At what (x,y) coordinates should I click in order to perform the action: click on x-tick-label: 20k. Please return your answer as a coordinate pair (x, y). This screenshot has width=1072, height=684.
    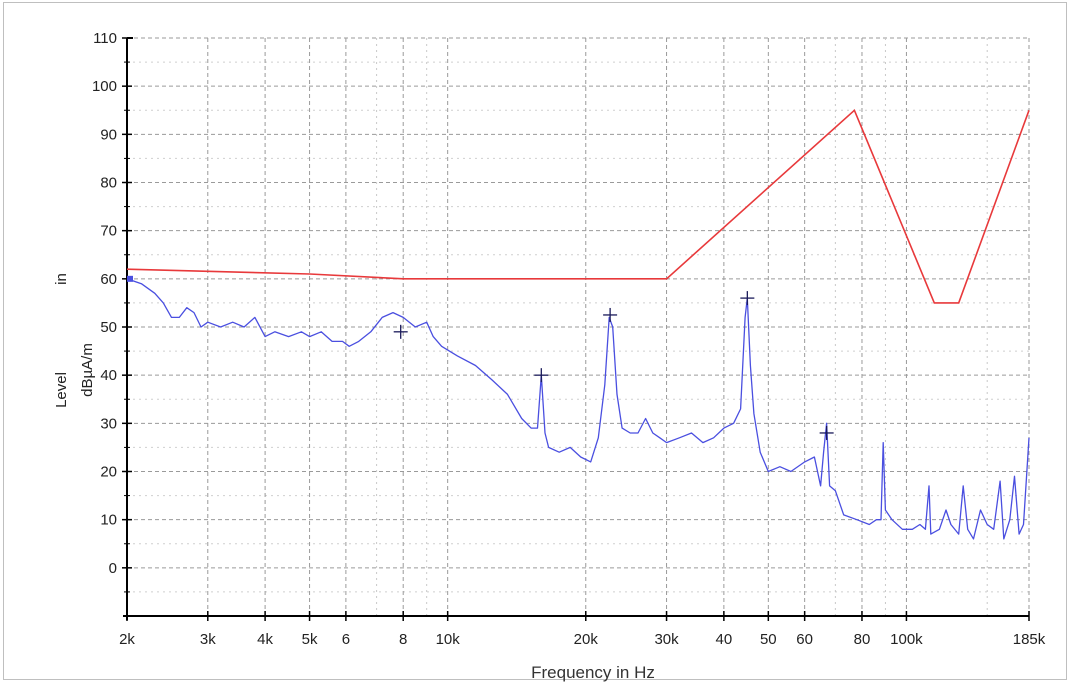
    Looking at the image, I should click on (586, 639).